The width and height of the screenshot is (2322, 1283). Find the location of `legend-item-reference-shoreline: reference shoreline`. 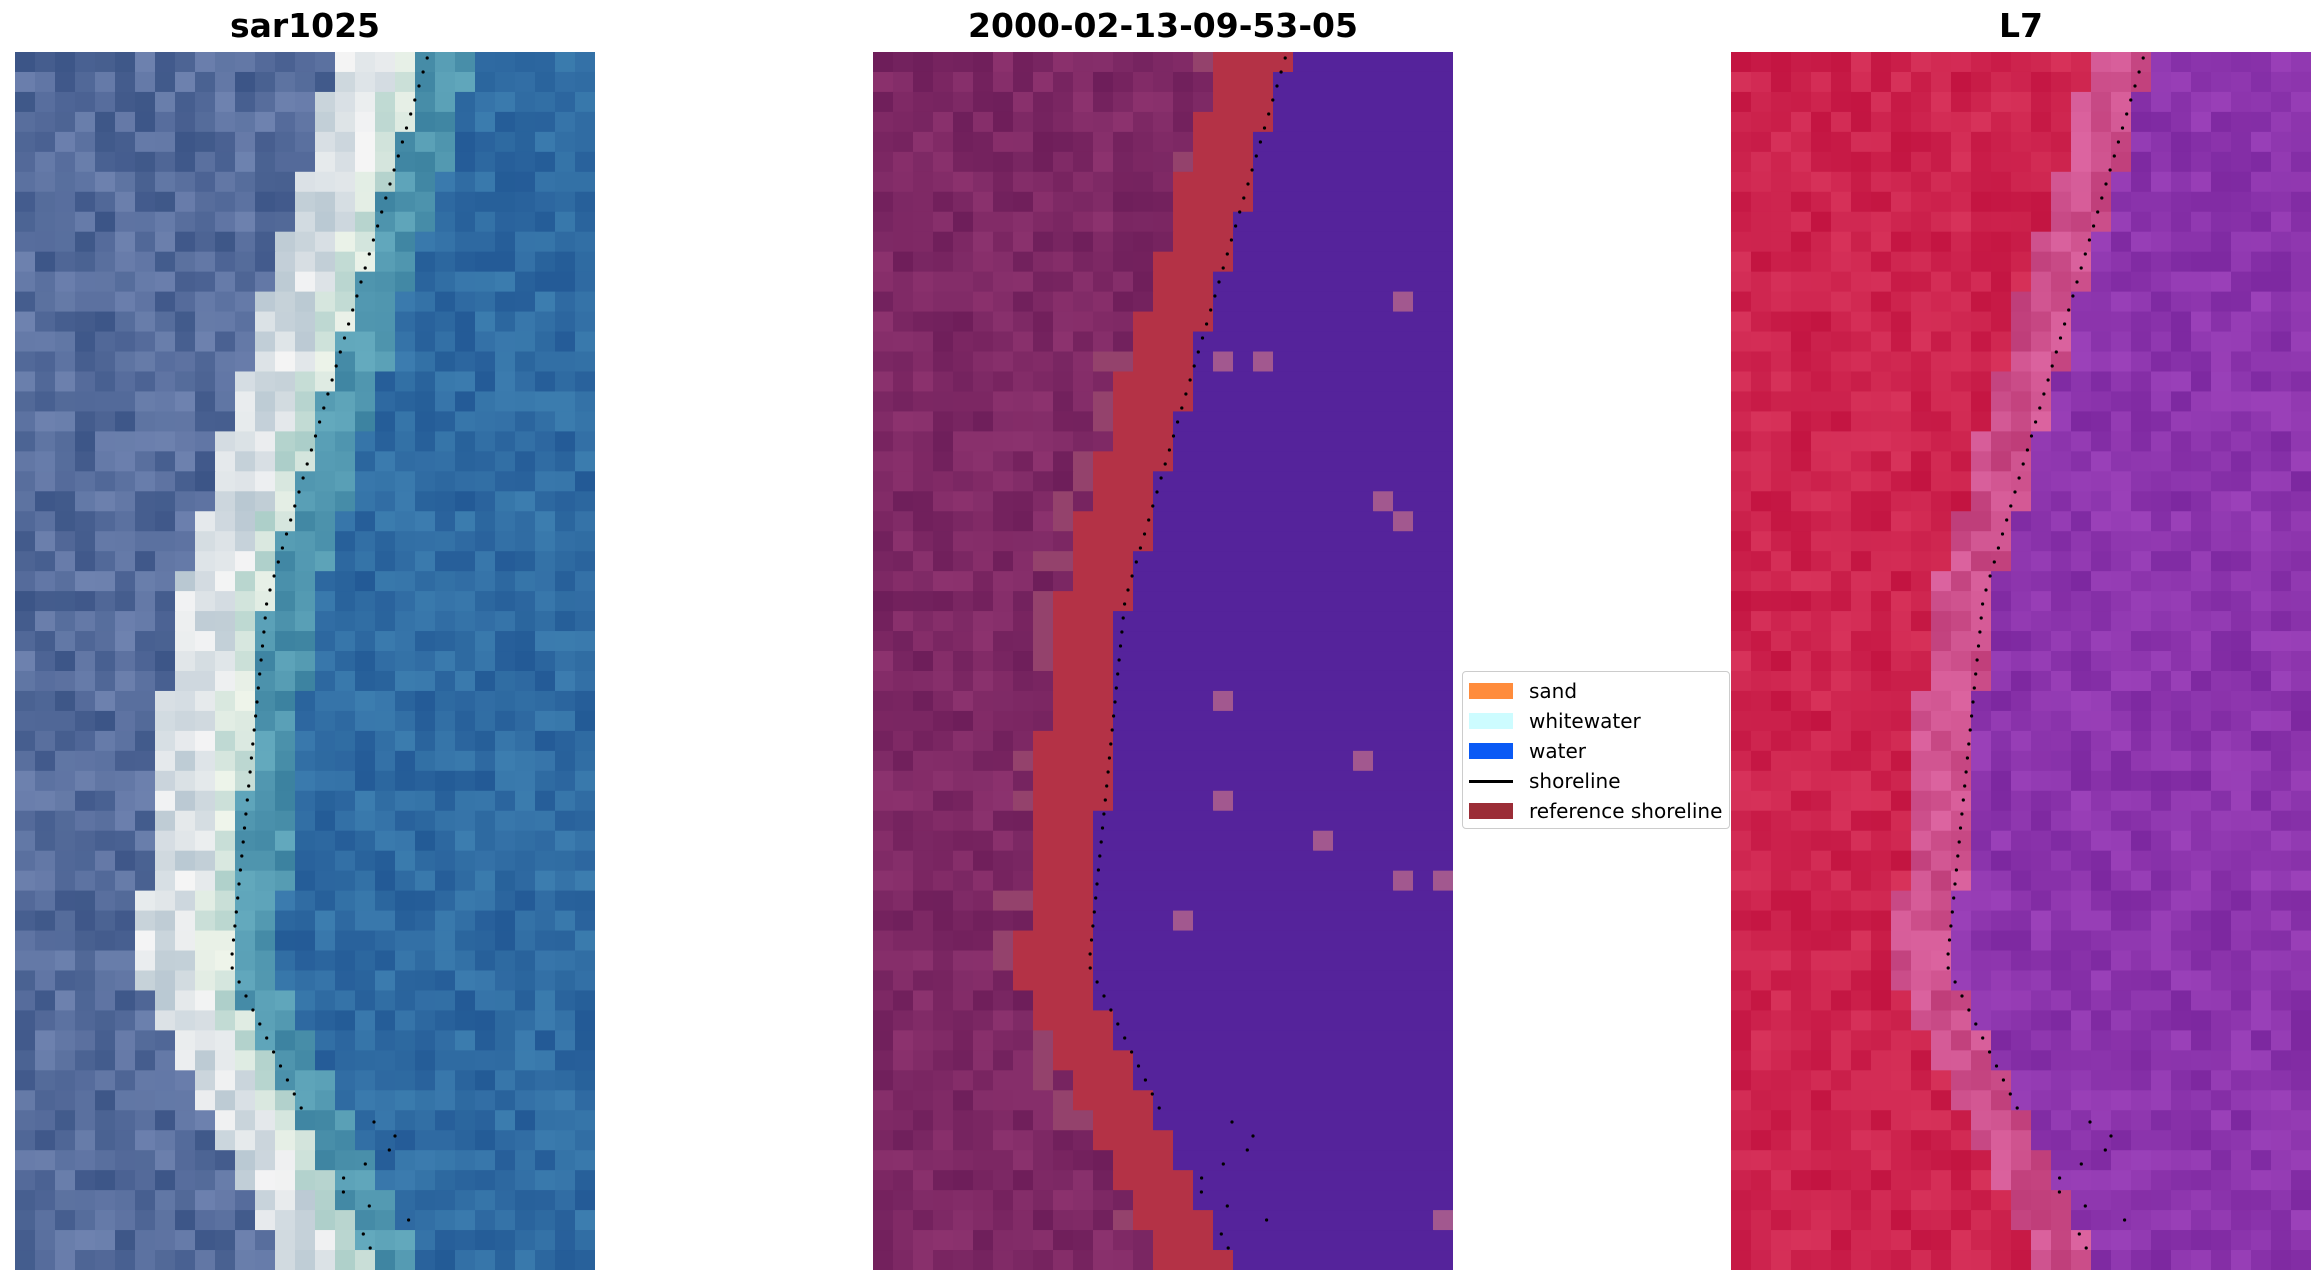

legend-item-reference-shoreline: reference shoreline is located at coordinates (1596, 811).